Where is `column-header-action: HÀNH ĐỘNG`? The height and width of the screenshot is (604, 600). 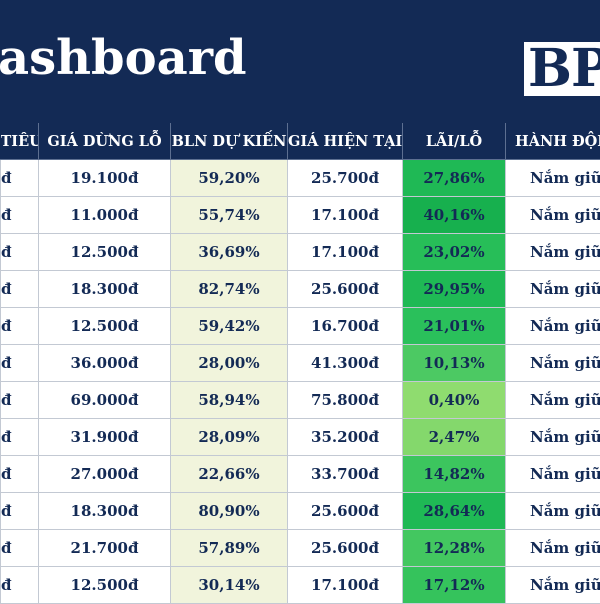 column-header-action: HÀNH ĐỘNG is located at coordinates (553, 141).